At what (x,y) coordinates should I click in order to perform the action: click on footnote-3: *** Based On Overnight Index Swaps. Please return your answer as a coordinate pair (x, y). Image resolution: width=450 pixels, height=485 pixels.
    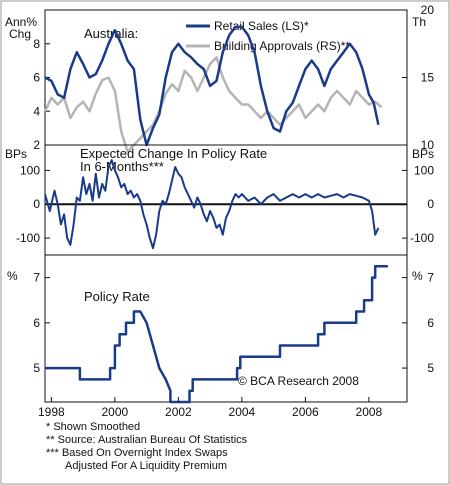
    Looking at the image, I should click on (137, 453).